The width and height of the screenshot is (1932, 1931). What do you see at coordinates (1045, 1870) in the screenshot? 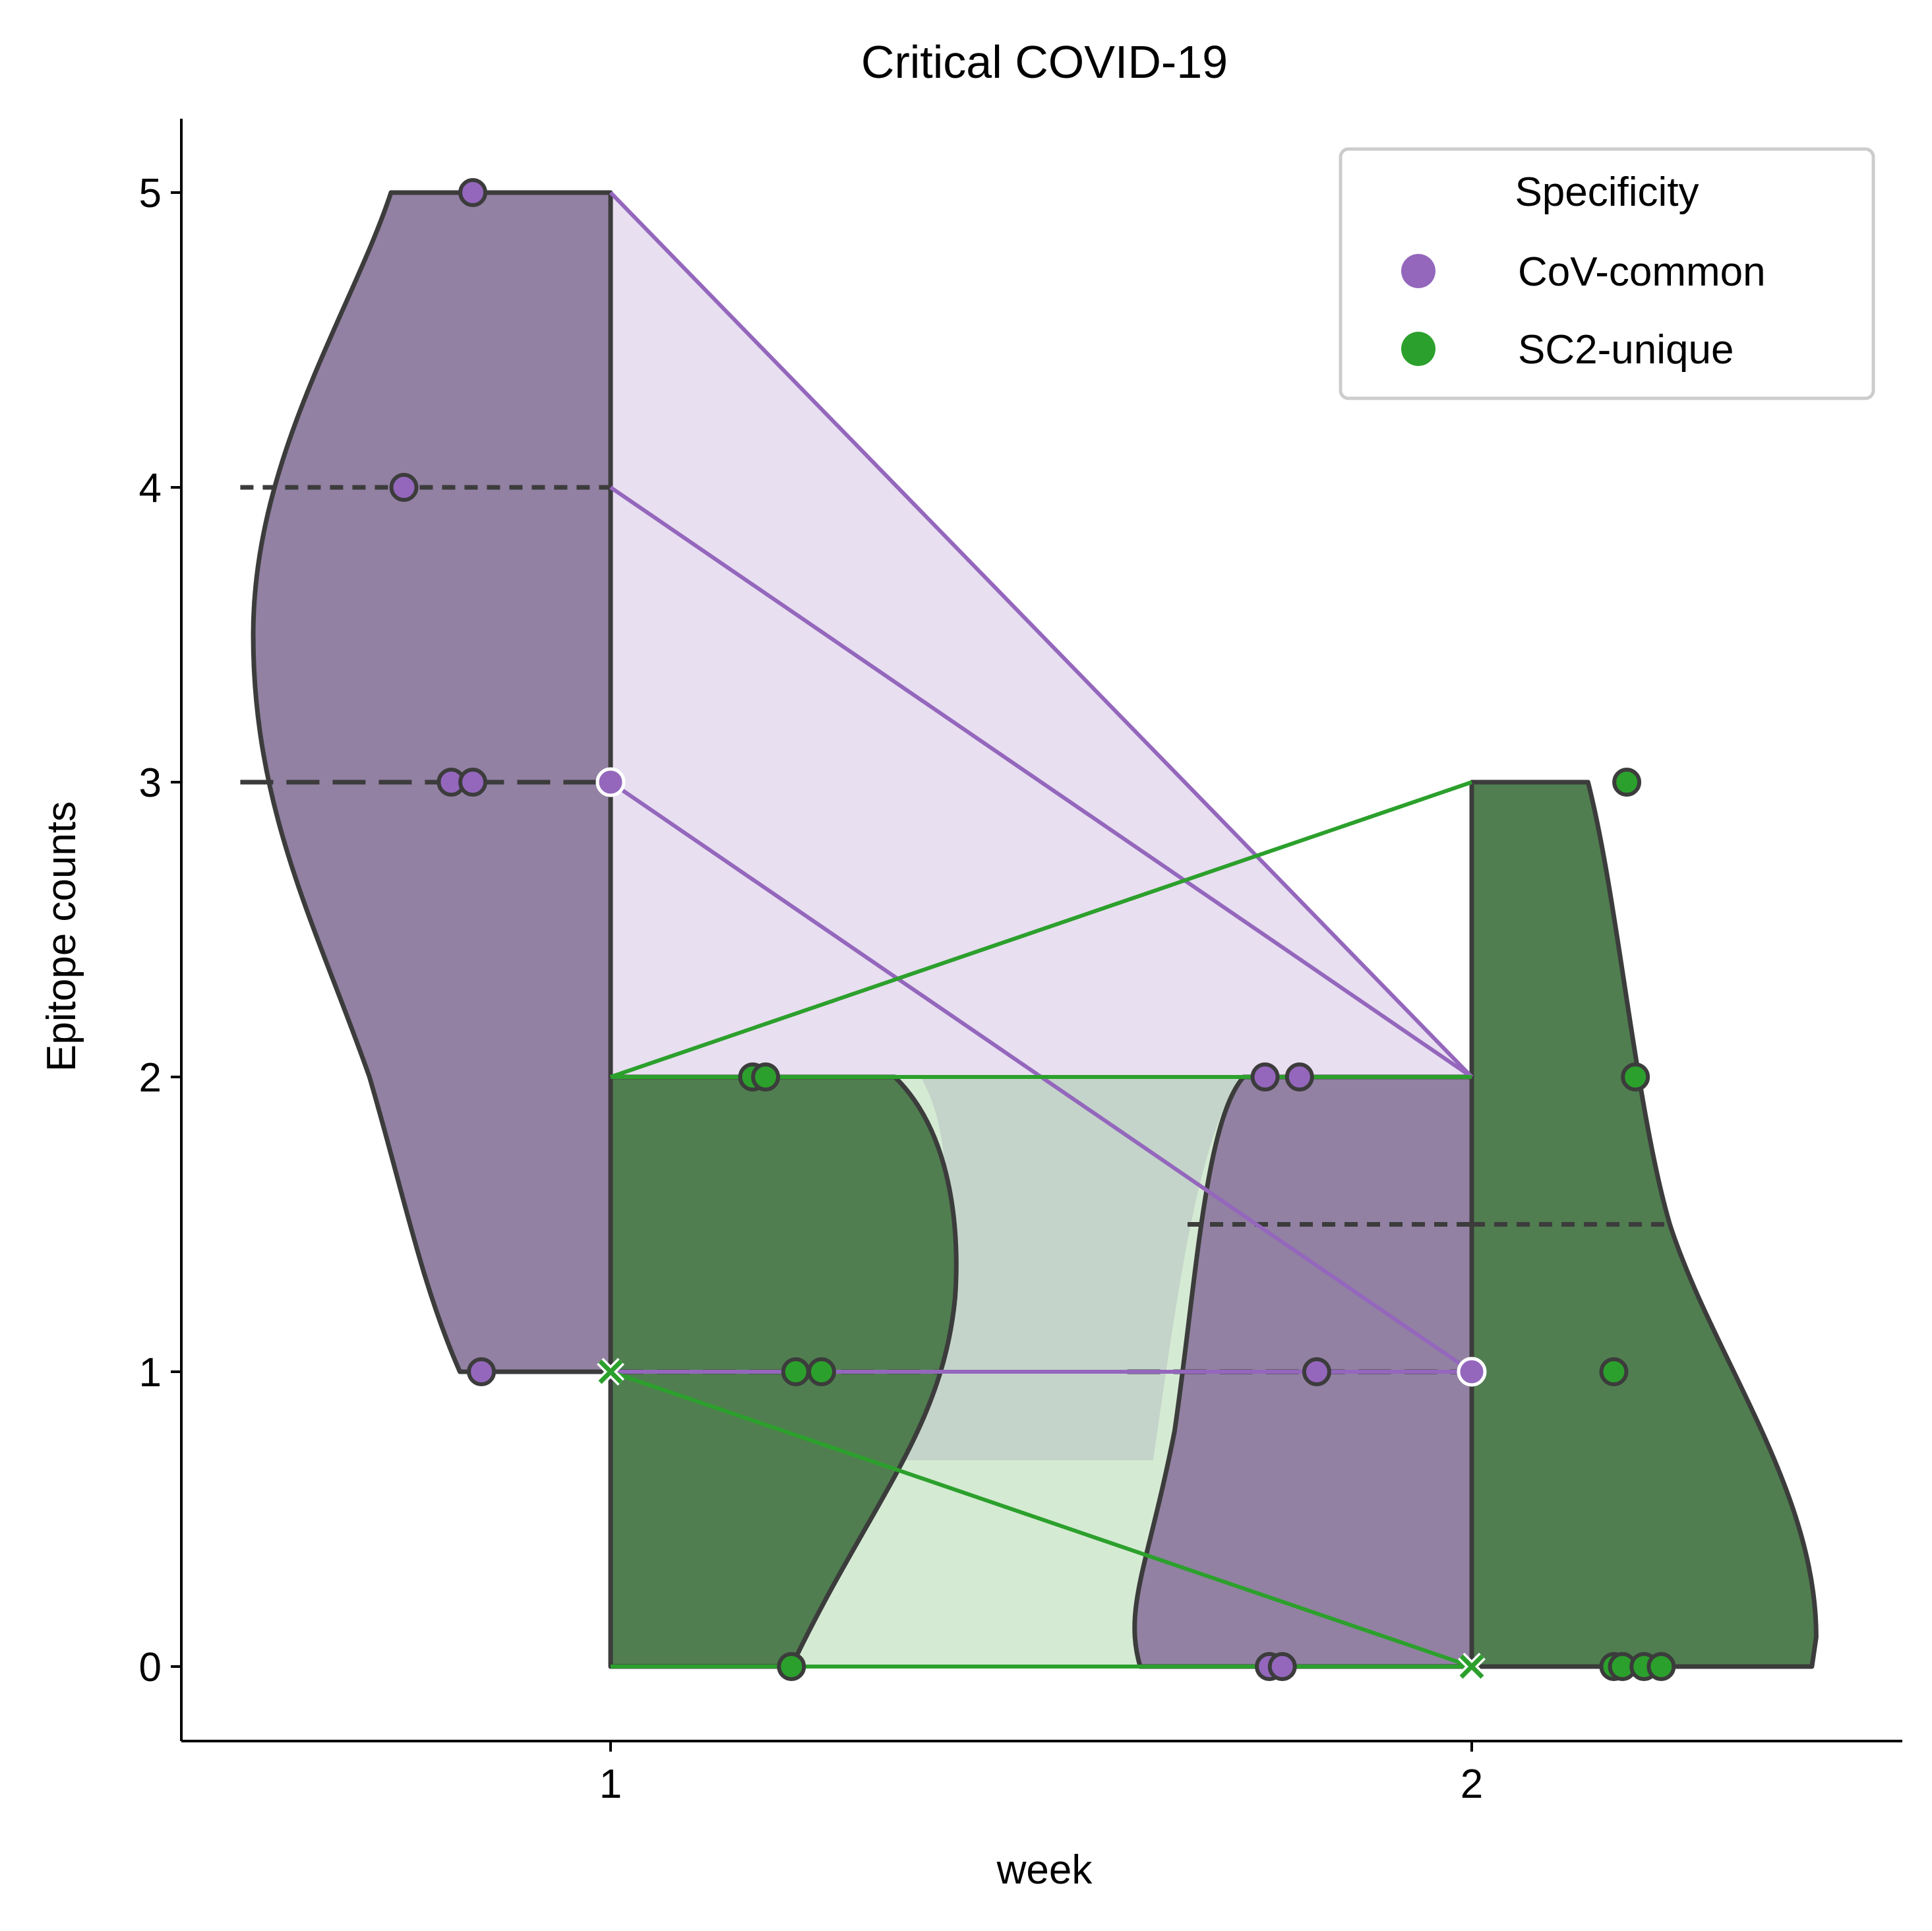
I see `x-axis-label: week` at bounding box center [1045, 1870].